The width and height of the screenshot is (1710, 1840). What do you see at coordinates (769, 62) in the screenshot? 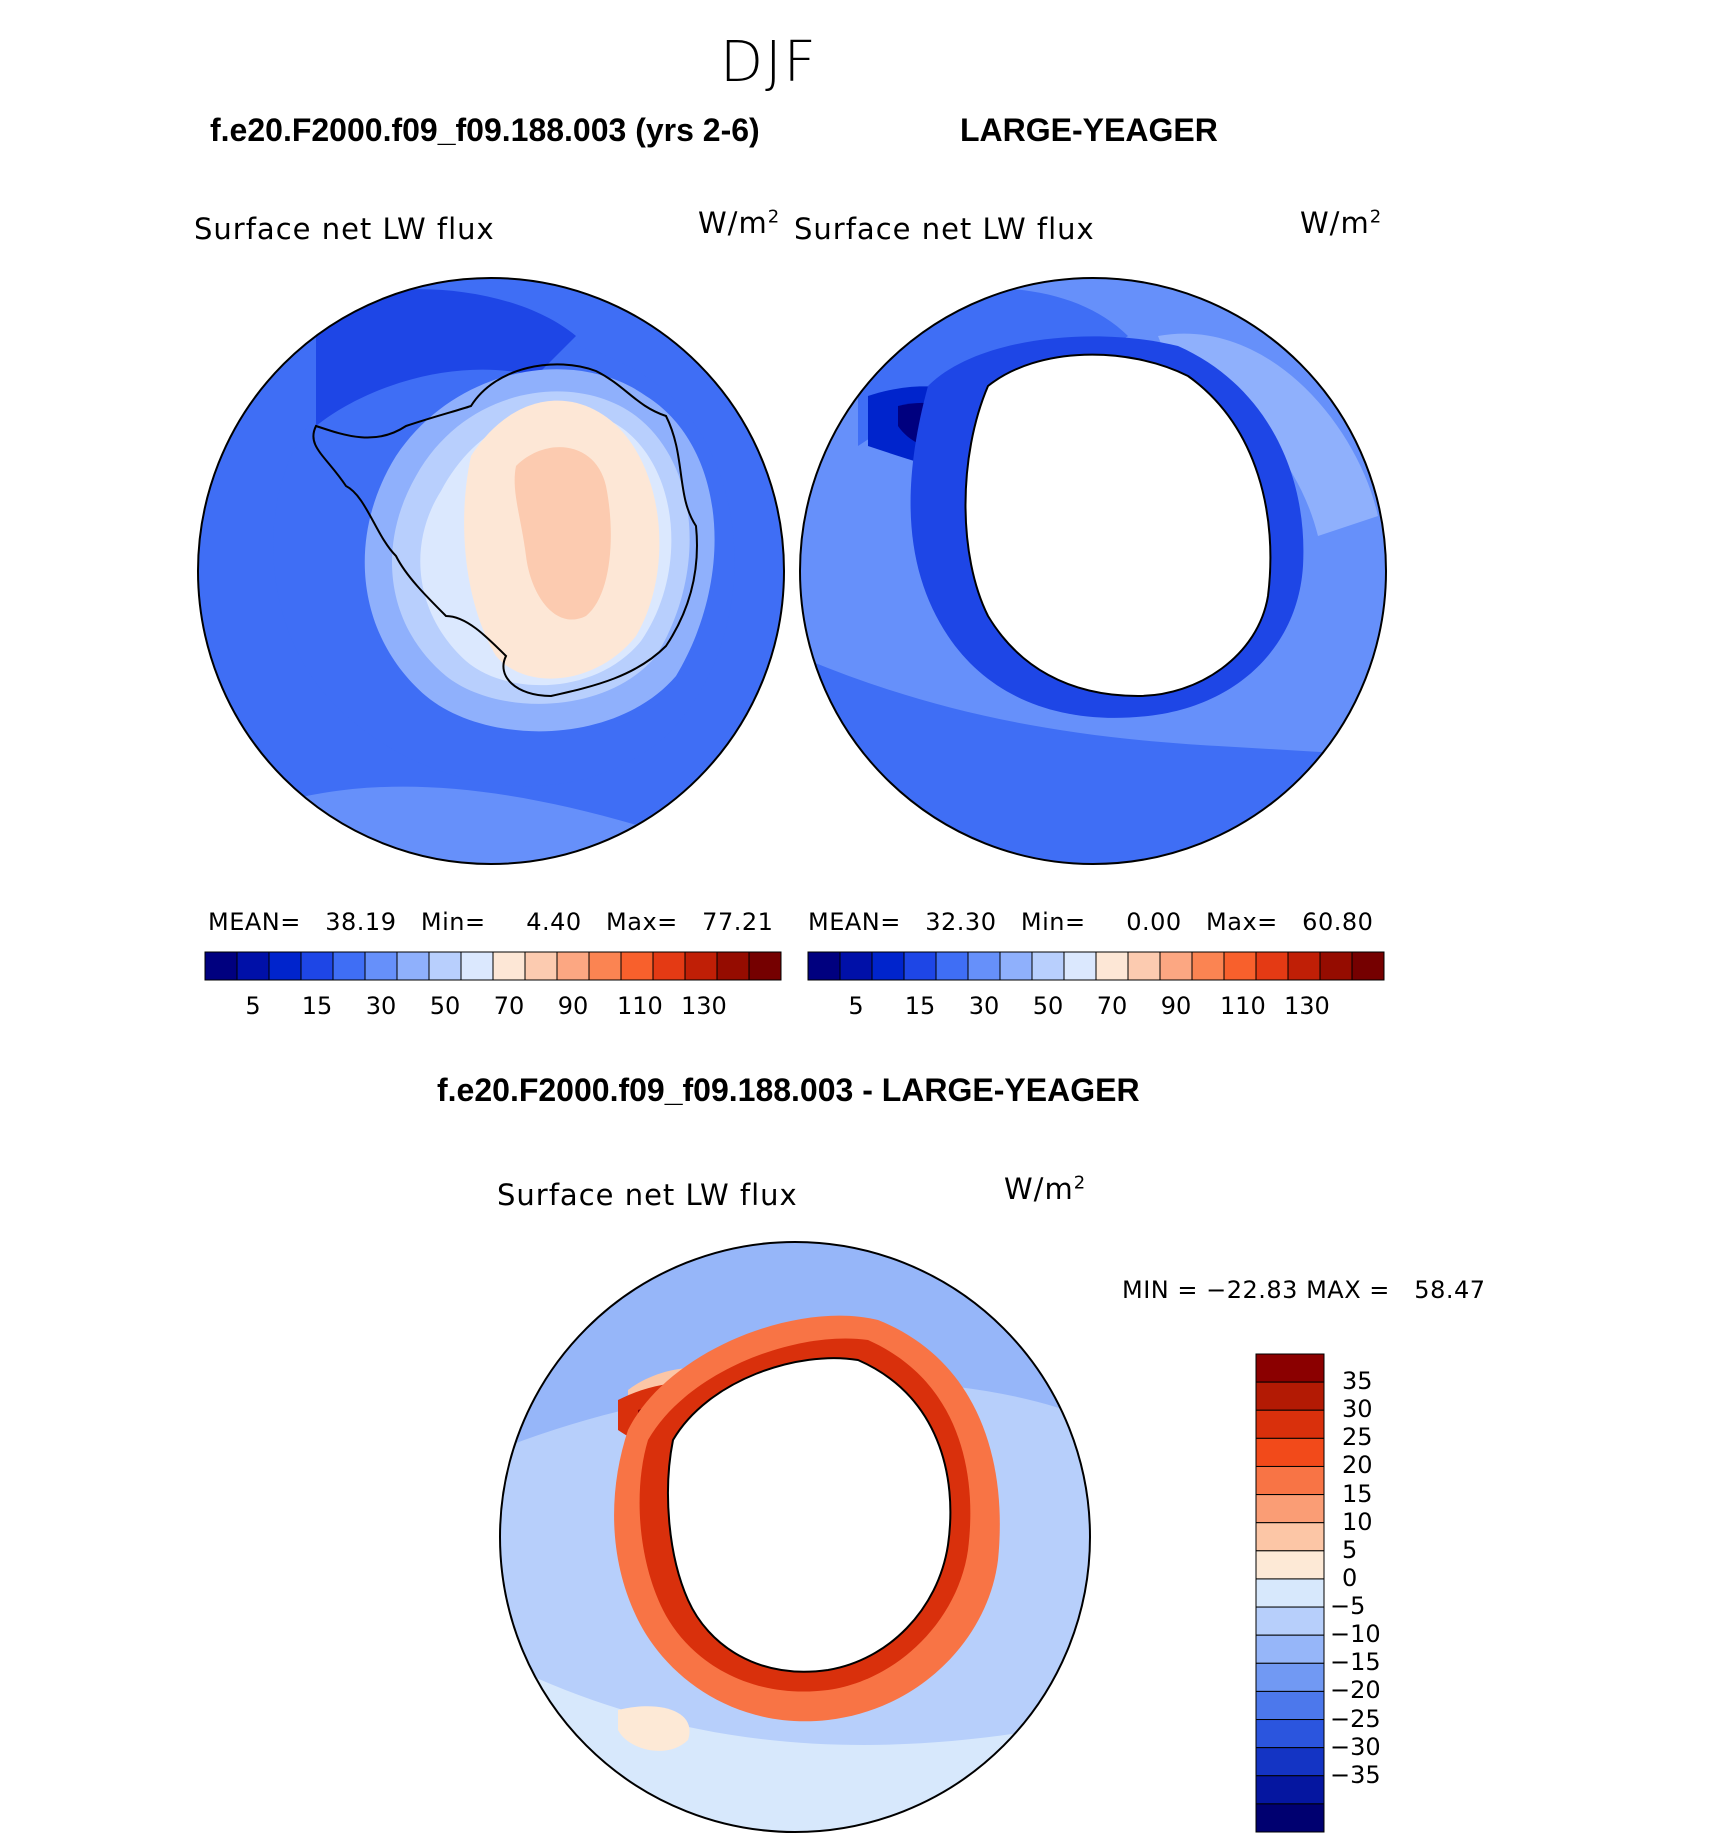
I see `season-title: DJF` at bounding box center [769, 62].